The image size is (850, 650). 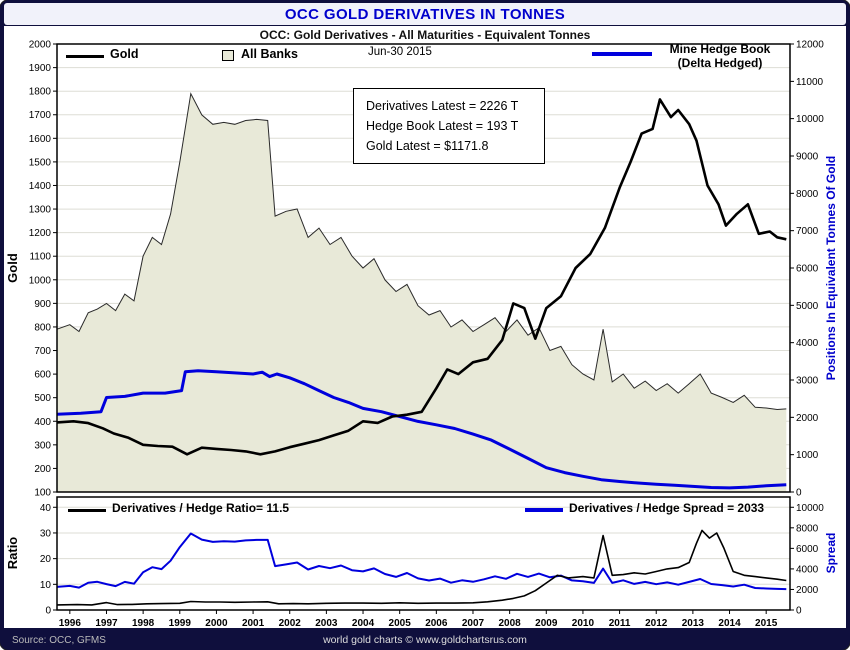 I want to click on hedge-book-latest: Hedge Book Latest = 193 T, so click(x=442, y=126).